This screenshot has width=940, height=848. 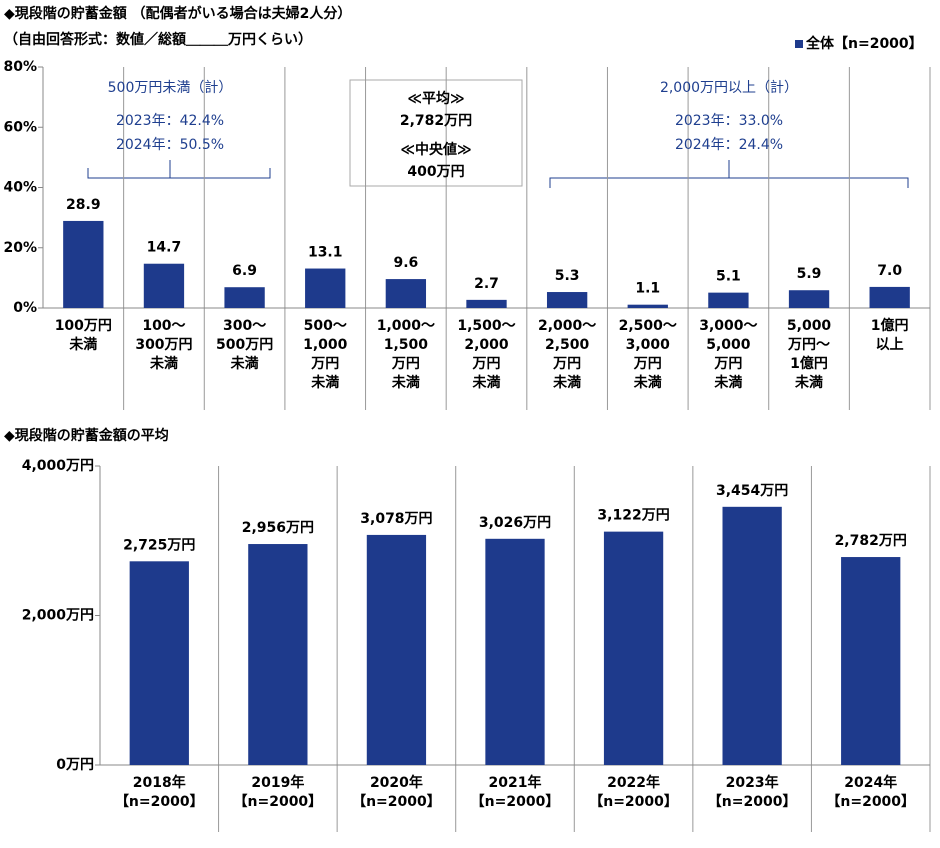 I want to click on y-tick-label: 0万円, so click(x=75, y=765).